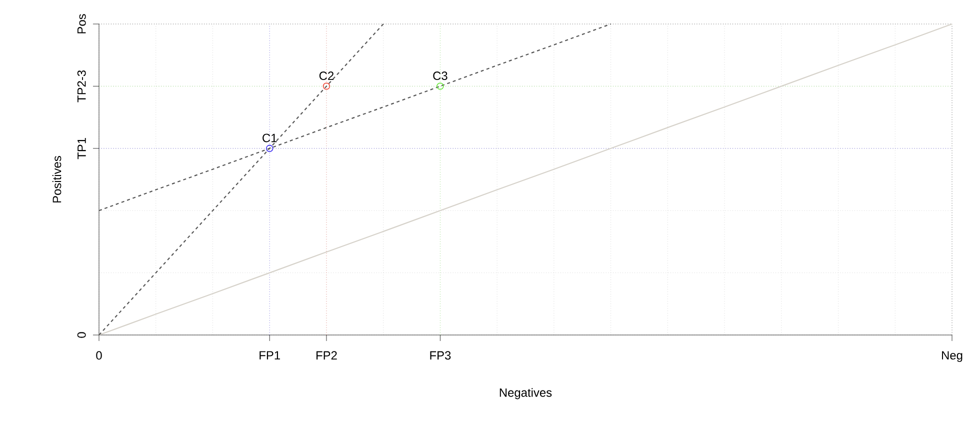  I want to click on text: 0, so click(81, 335).